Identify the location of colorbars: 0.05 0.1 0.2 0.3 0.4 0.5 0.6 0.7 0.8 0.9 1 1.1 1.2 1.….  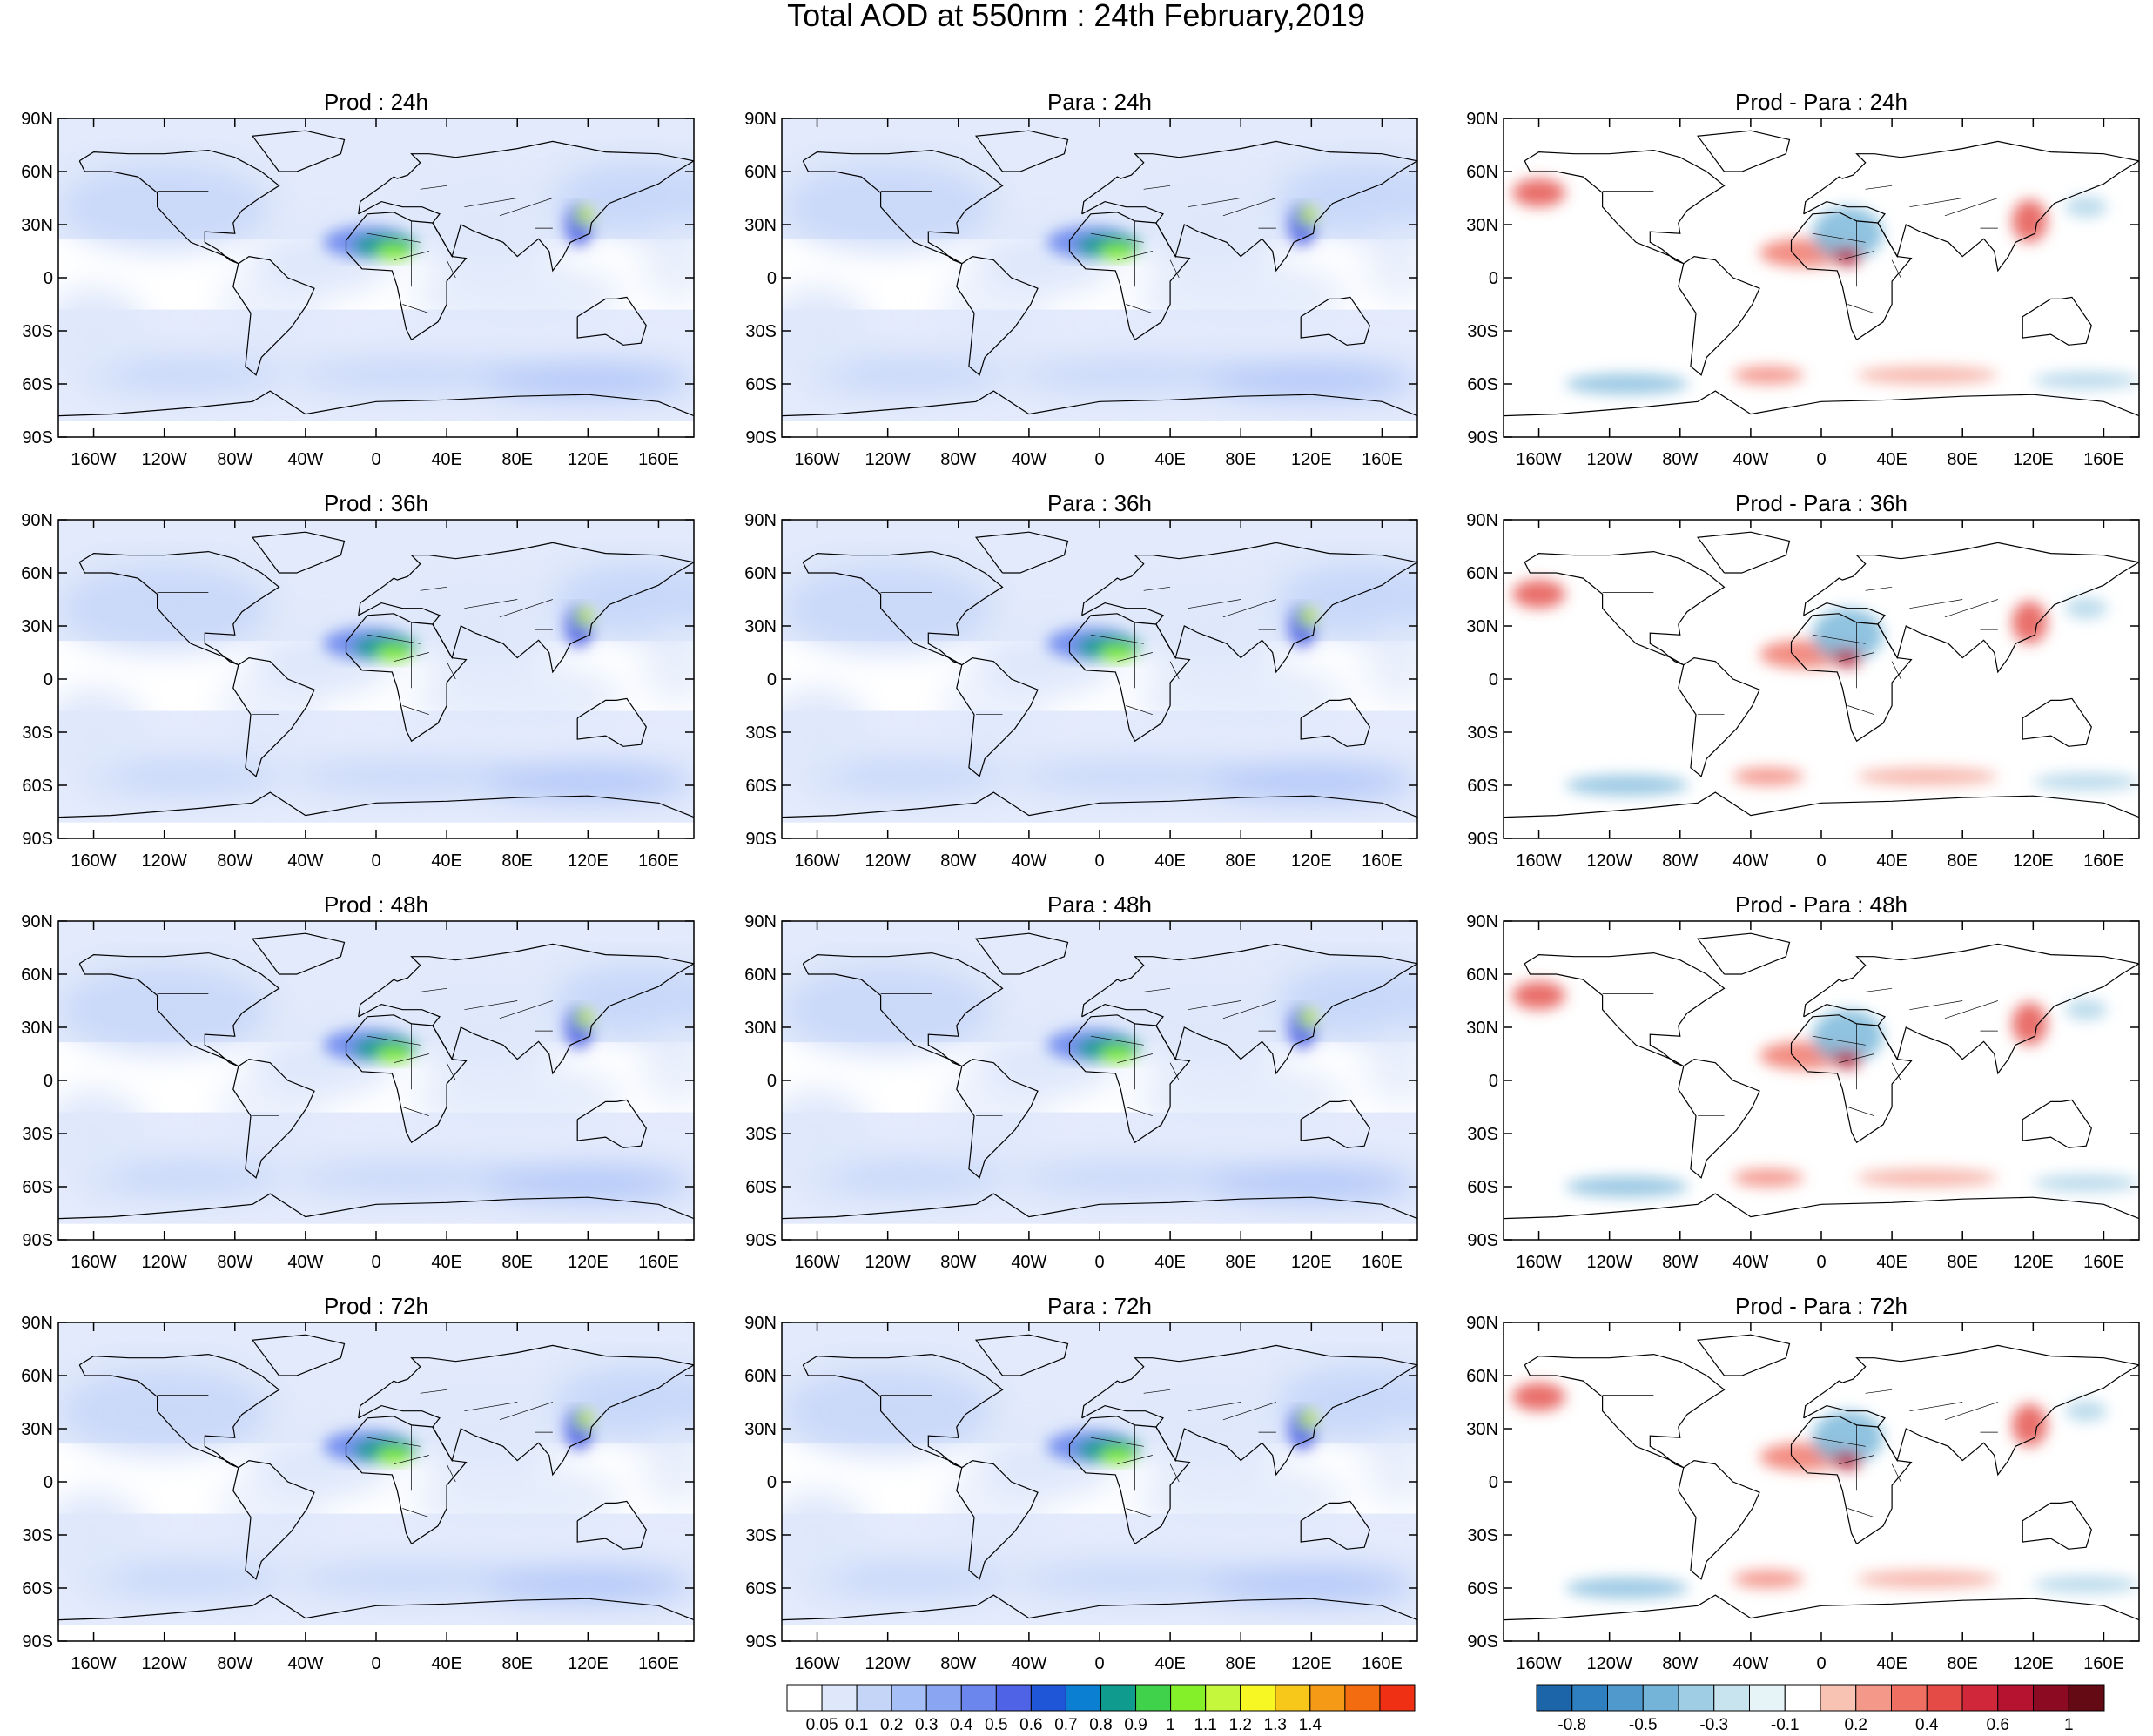
(1445, 1709).